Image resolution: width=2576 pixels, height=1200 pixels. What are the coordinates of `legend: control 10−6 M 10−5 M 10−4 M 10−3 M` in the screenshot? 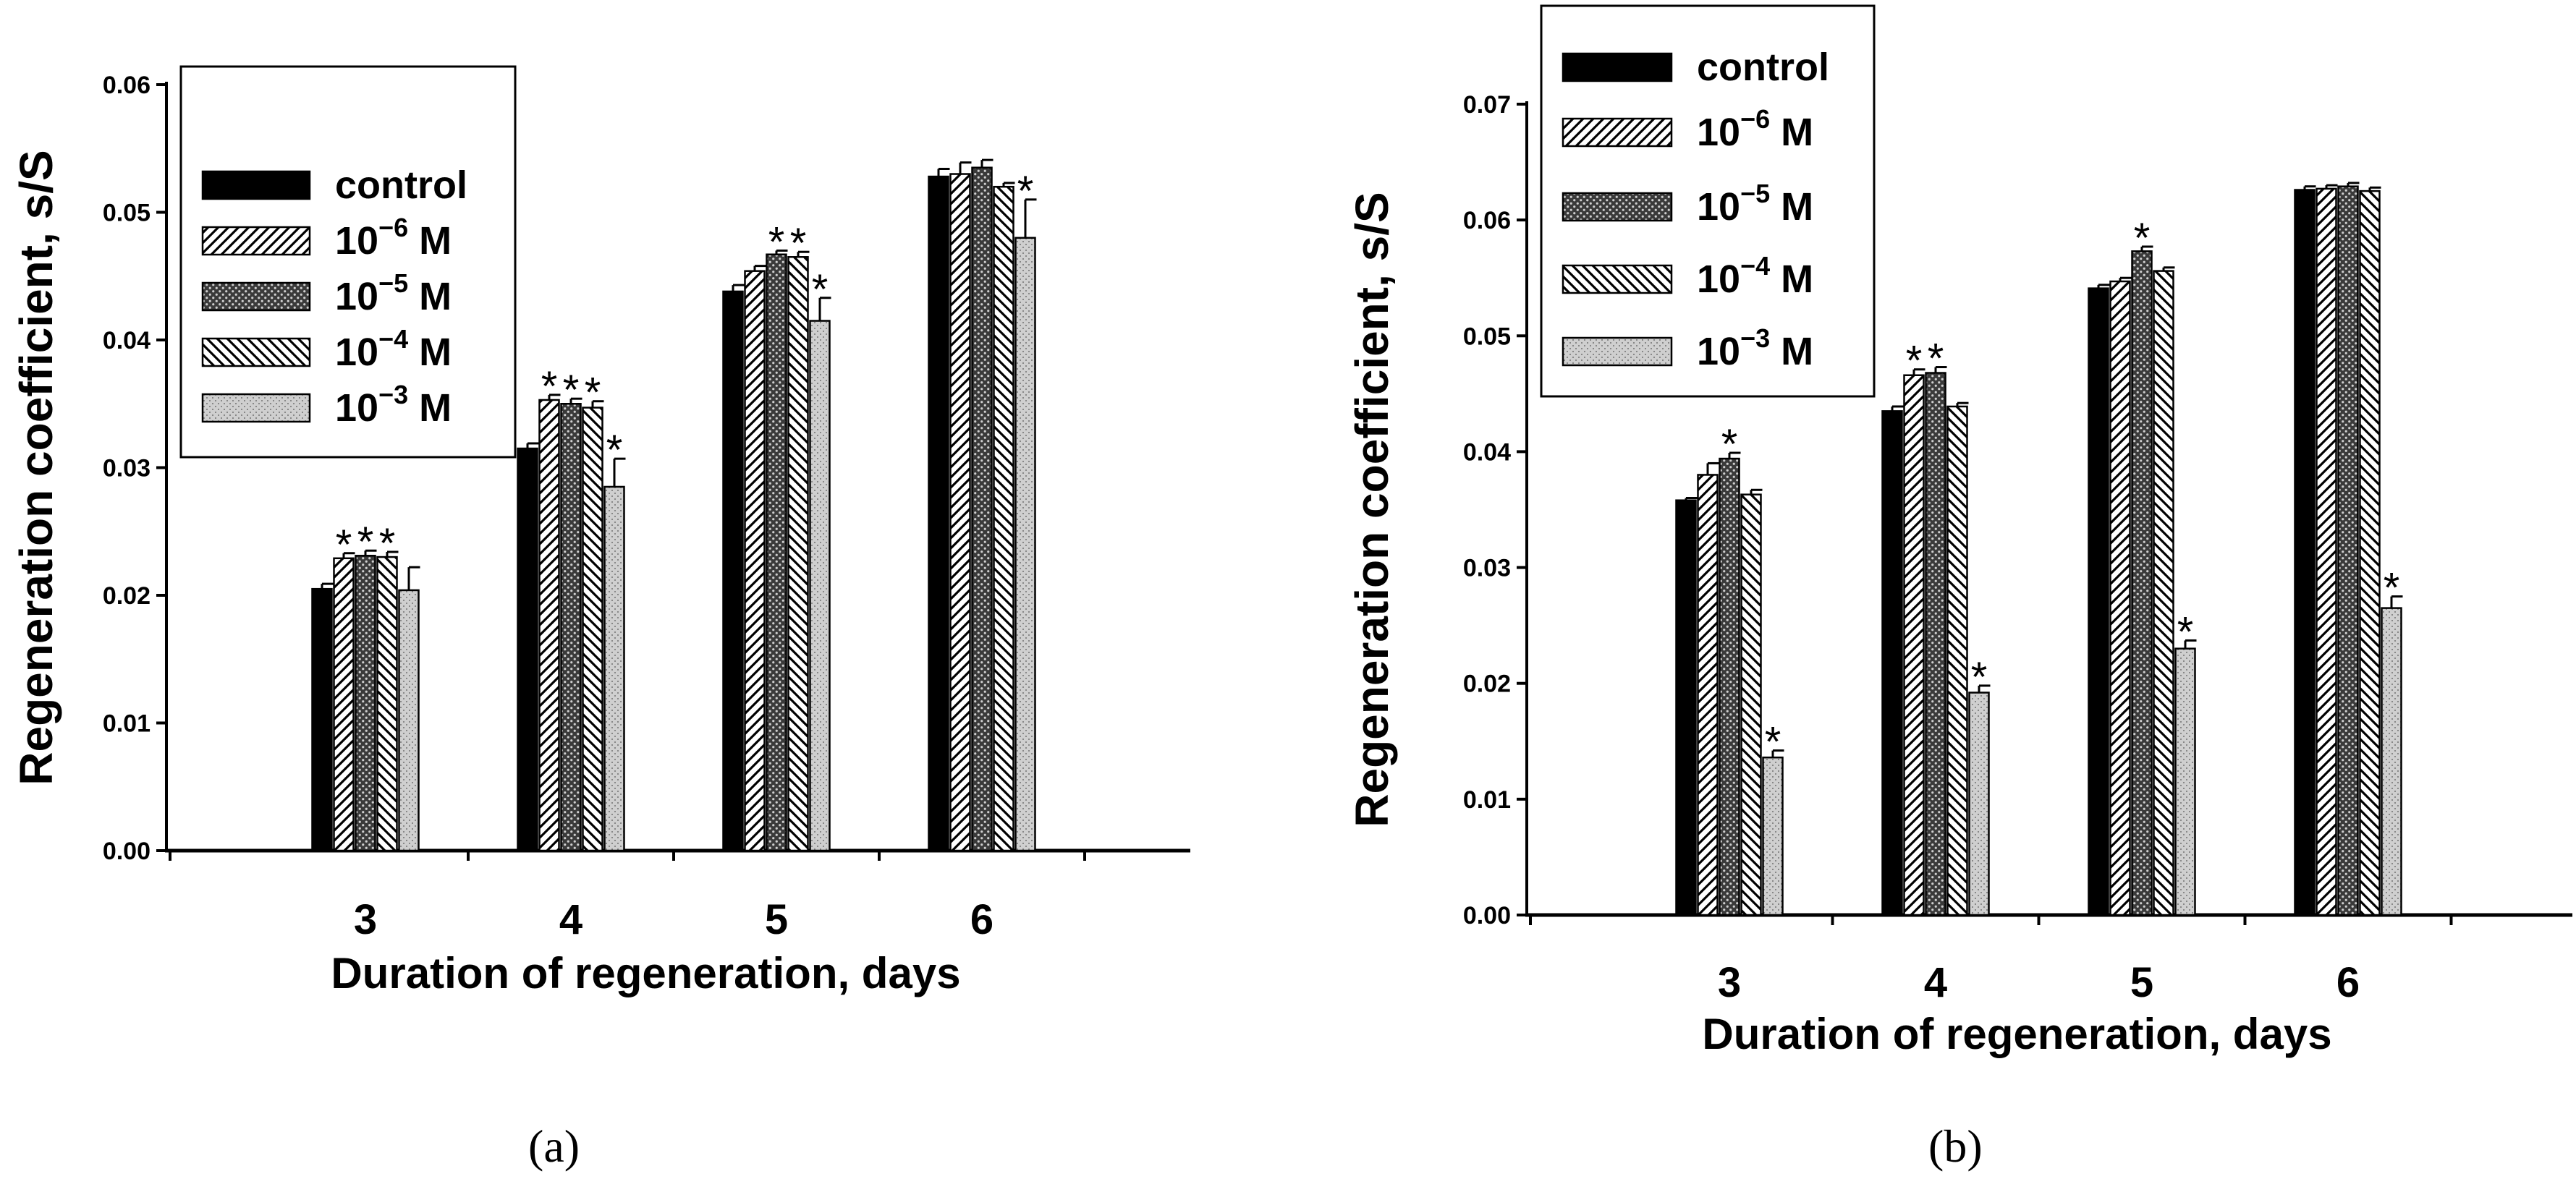 It's located at (1708, 201).